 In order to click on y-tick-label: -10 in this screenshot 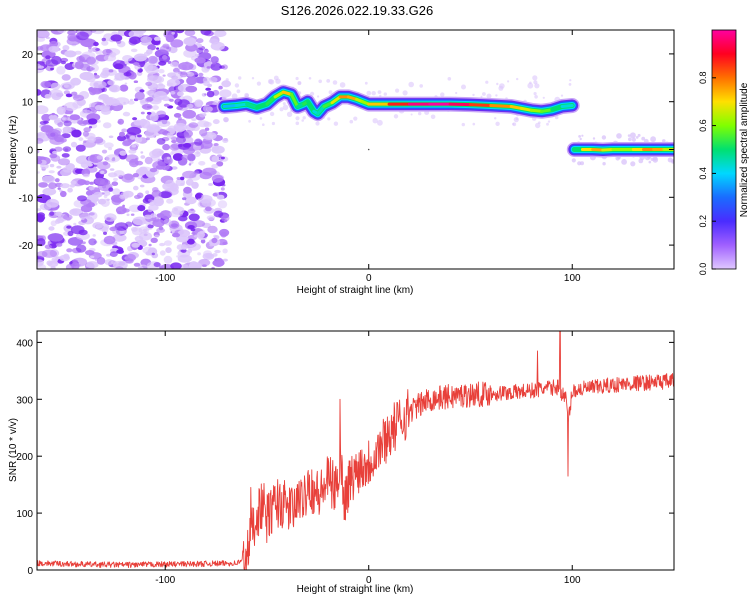, I will do `click(26, 198)`.